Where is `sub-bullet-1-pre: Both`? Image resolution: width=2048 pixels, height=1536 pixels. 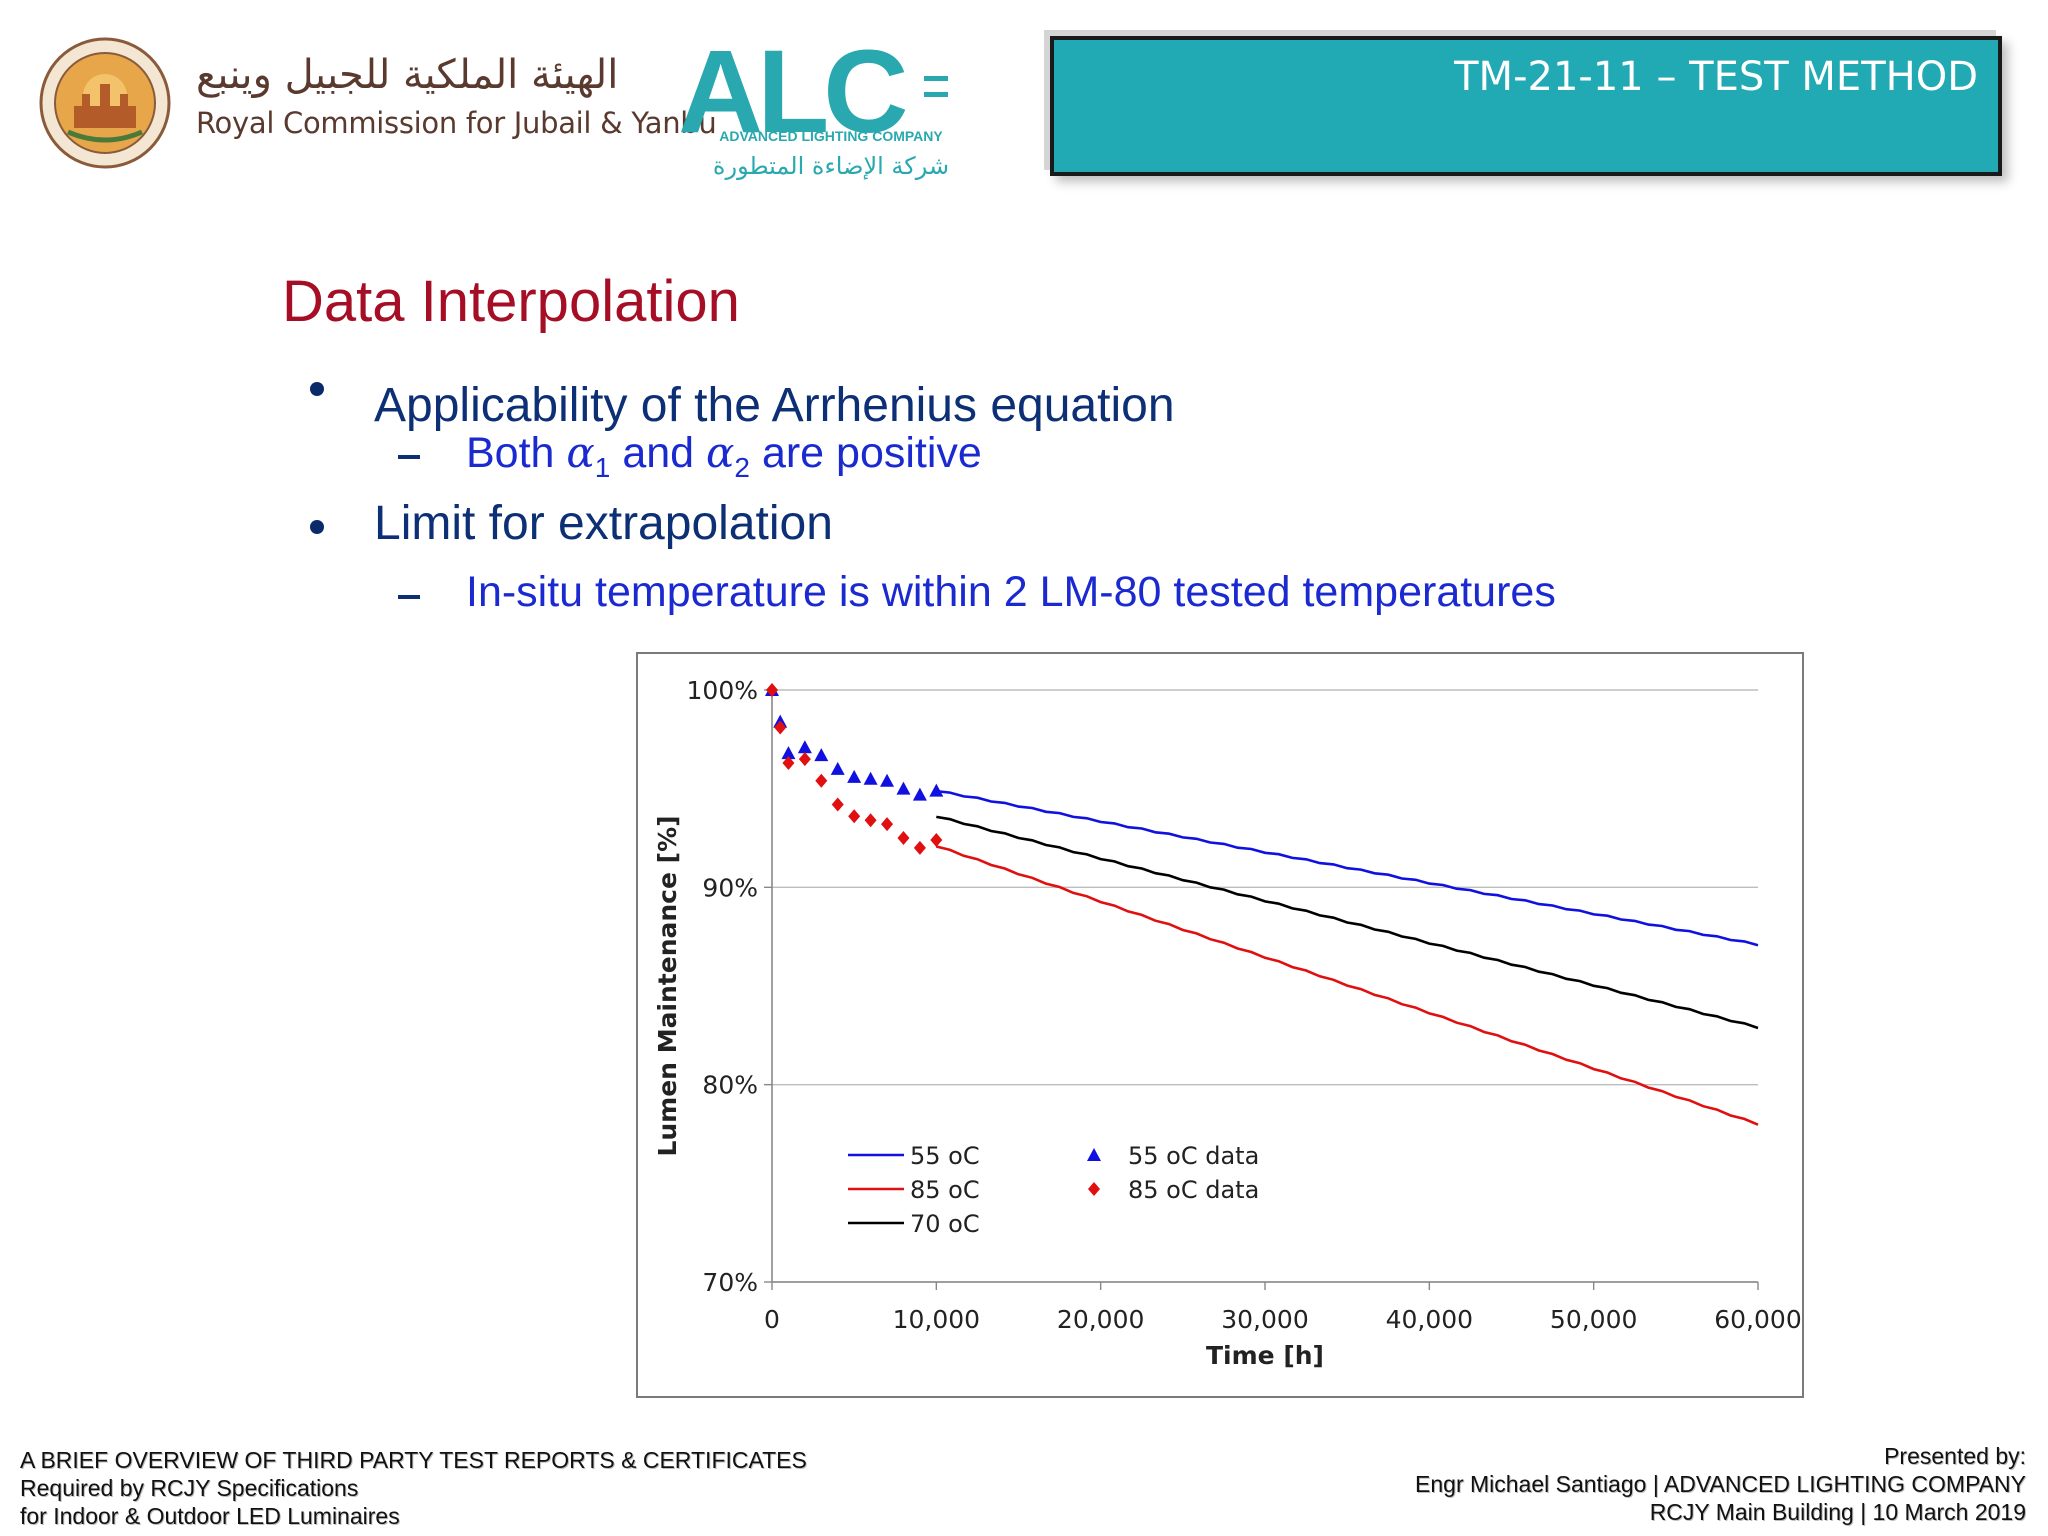
sub-bullet-1-pre: Both is located at coordinates (510, 453).